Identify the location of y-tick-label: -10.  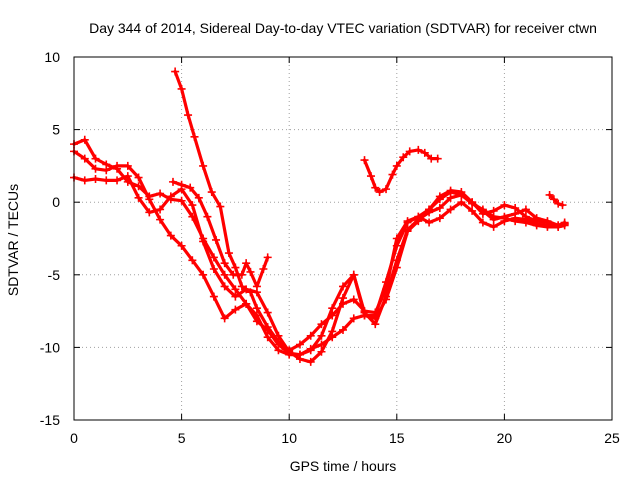
(50, 347).